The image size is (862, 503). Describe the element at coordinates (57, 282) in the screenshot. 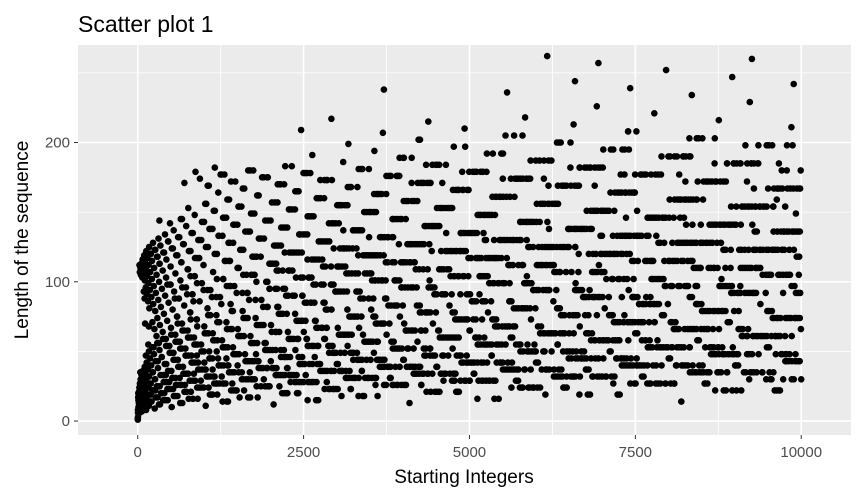

I see `y-tick-label: 100` at that location.